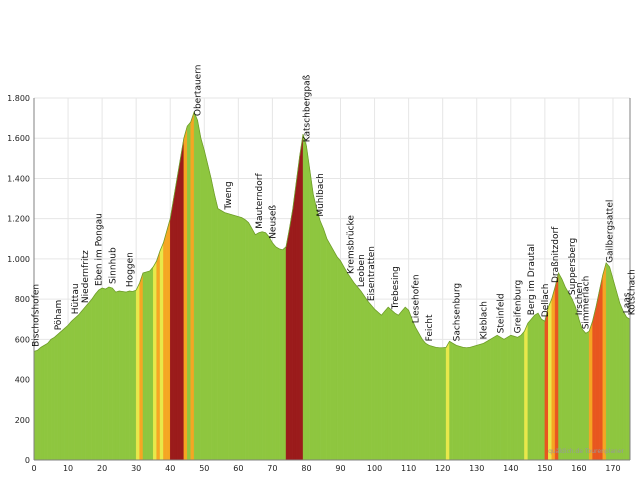  I want to click on y-tick-label: 1.800, so click(18, 98).